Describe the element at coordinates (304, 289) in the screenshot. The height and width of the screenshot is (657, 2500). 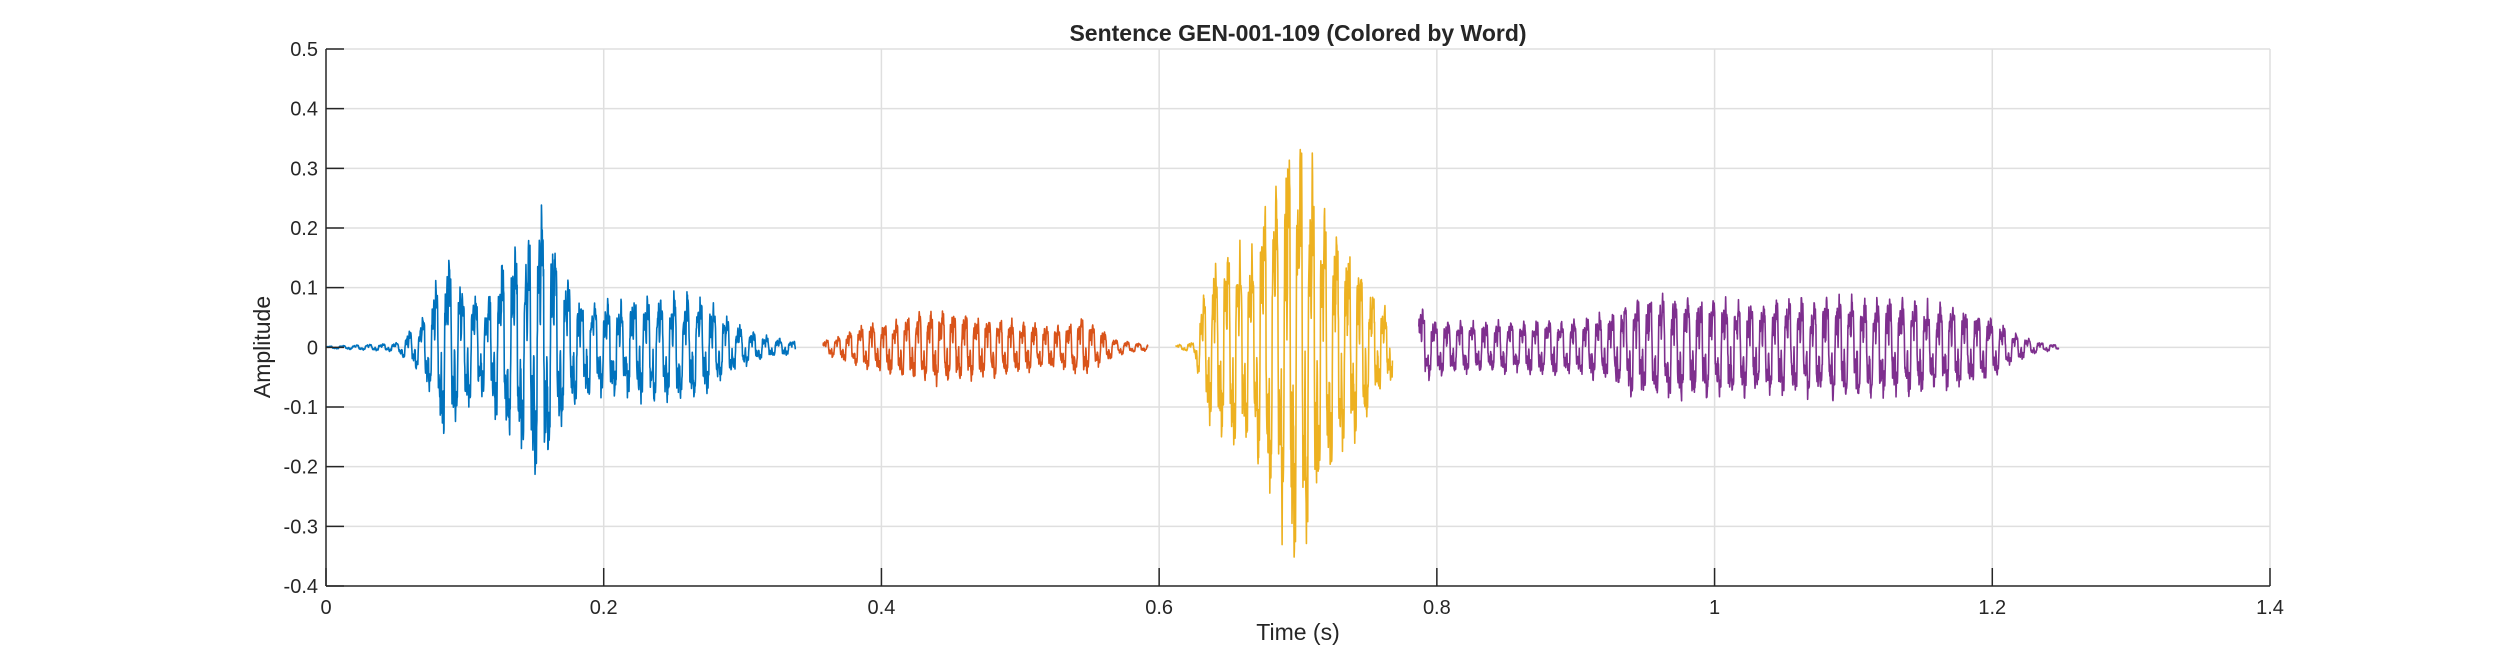
I see `y-tick-label: 0.1` at that location.